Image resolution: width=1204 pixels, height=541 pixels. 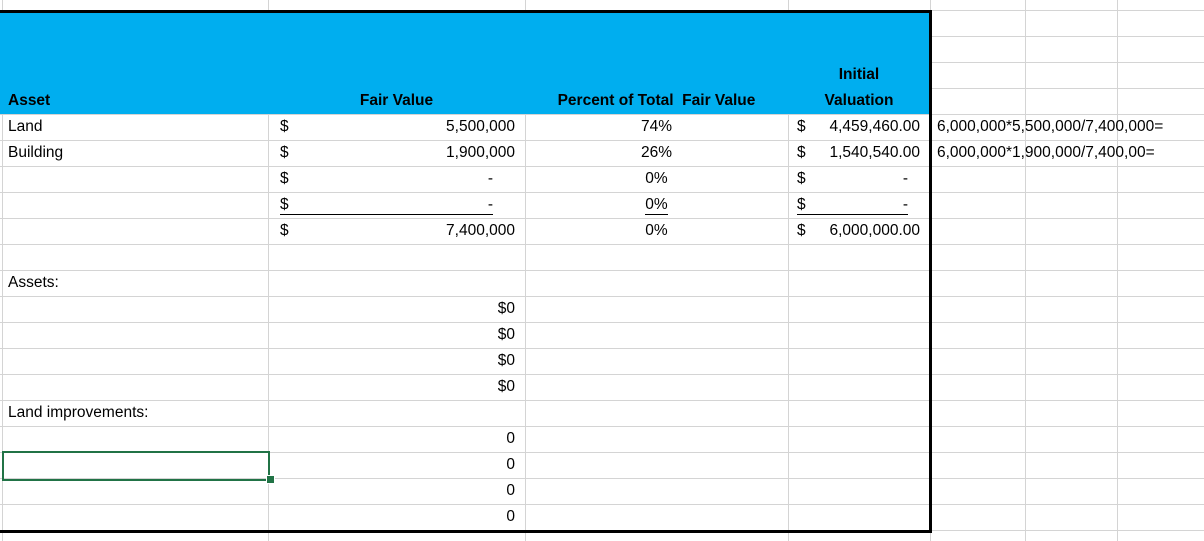 What do you see at coordinates (656, 100) in the screenshot?
I see `header-percent-of-total: Percent of Total Fair Value` at bounding box center [656, 100].